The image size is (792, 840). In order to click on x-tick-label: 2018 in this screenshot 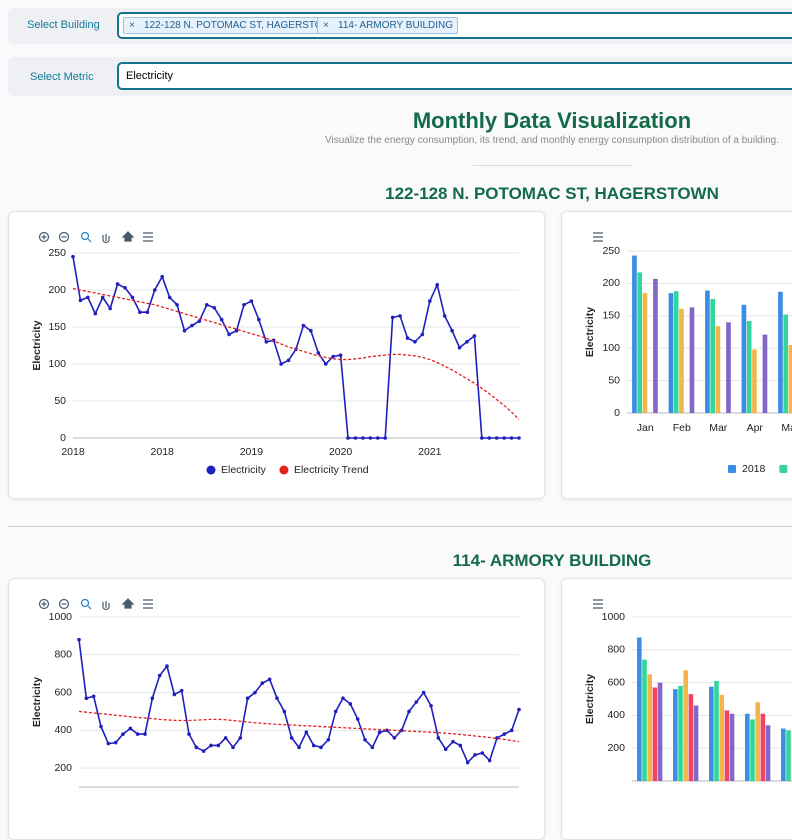, I will do `click(163, 452)`.